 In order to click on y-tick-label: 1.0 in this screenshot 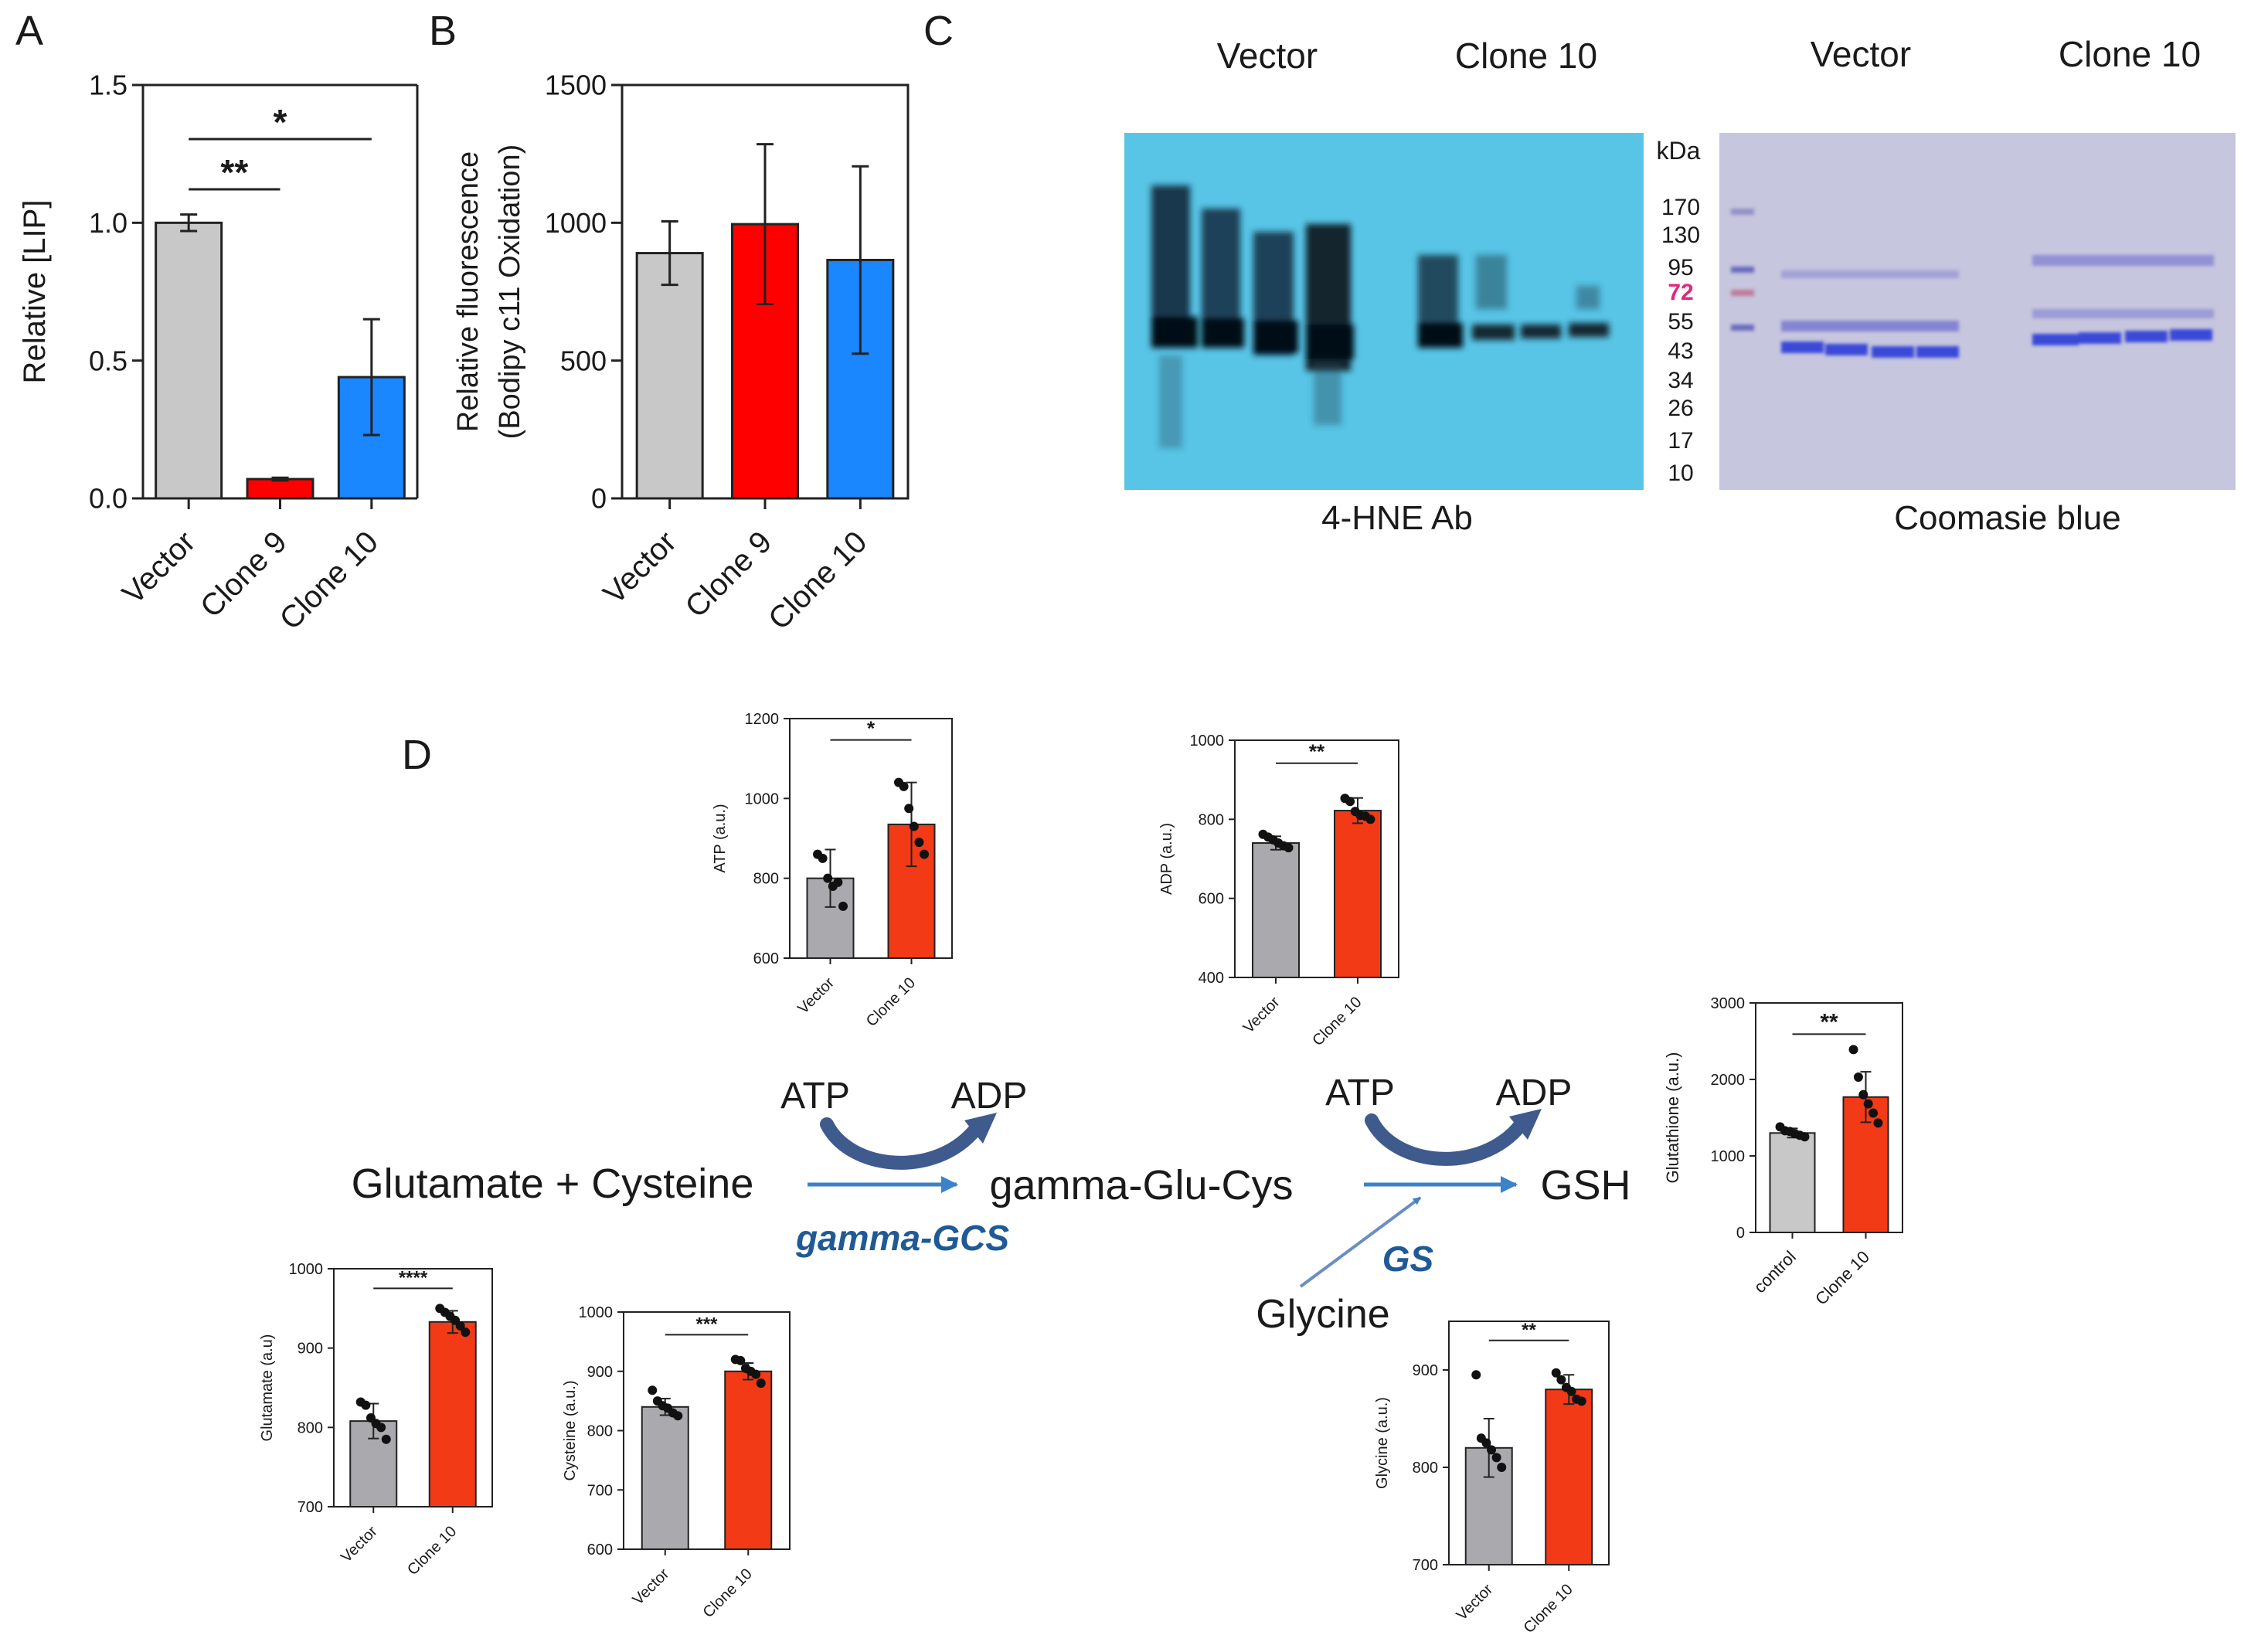, I will do `click(108, 223)`.